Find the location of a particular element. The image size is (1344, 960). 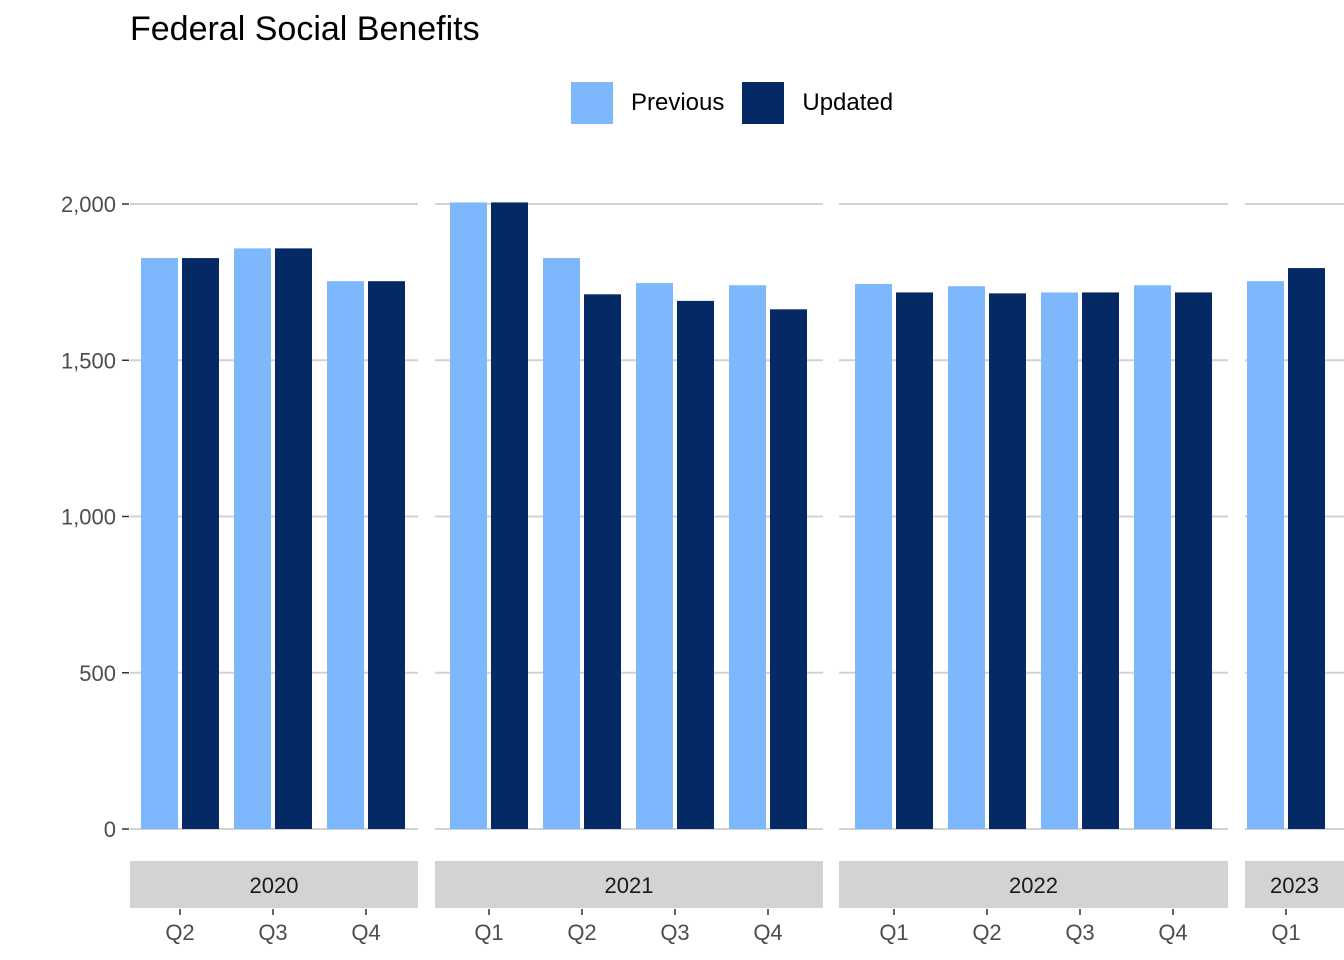

bar-updated-2022-q3 is located at coordinates (1100, 560).